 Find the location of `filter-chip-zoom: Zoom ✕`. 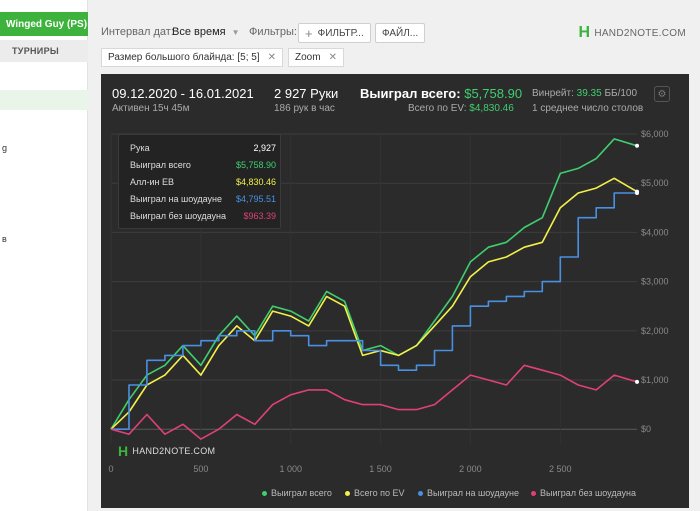

filter-chip-zoom: Zoom ✕ is located at coordinates (316, 57).